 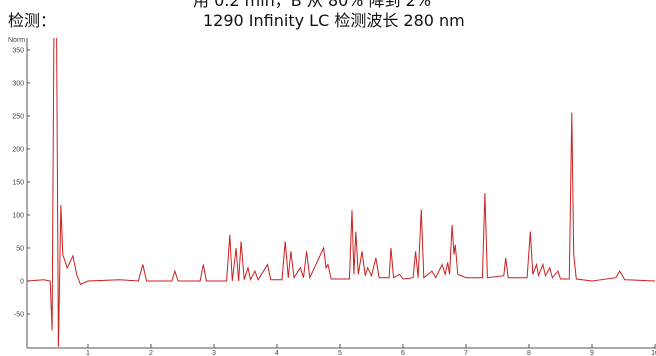 What do you see at coordinates (88, 353) in the screenshot?
I see `x-tick-label: 1` at bounding box center [88, 353].